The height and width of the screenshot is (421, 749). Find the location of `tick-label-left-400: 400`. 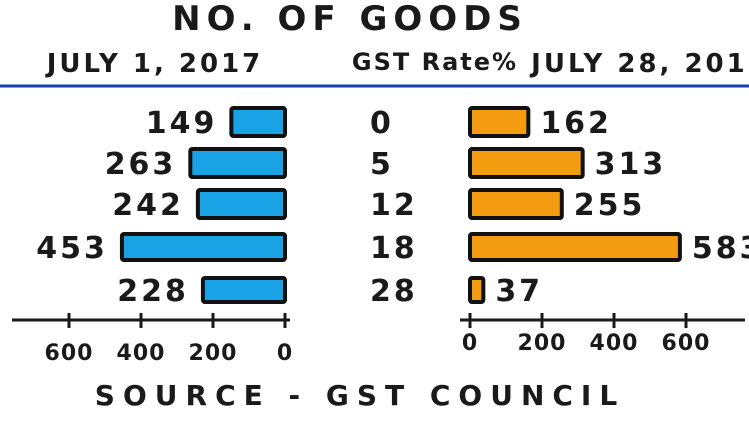

tick-label-left-400: 400 is located at coordinates (141, 353).